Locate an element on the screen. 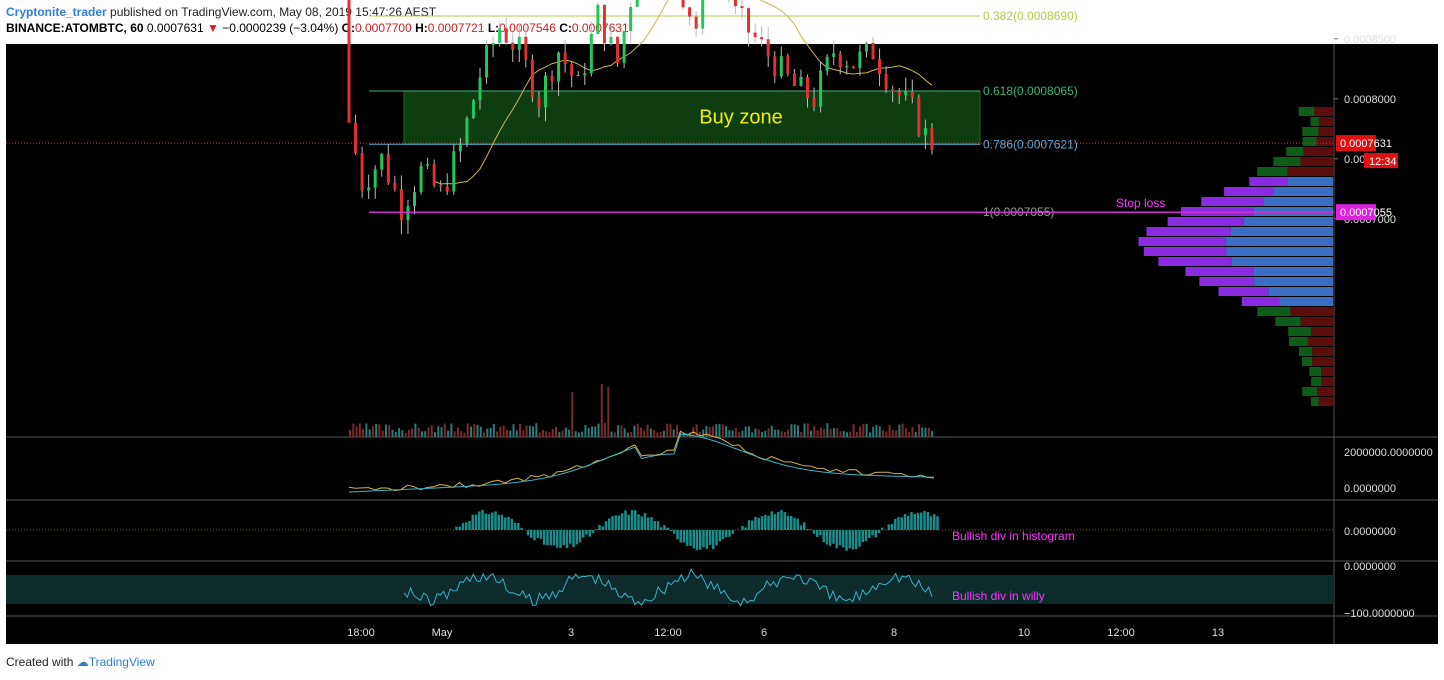 The image size is (1444, 680). close-label: C: is located at coordinates (565, 28).